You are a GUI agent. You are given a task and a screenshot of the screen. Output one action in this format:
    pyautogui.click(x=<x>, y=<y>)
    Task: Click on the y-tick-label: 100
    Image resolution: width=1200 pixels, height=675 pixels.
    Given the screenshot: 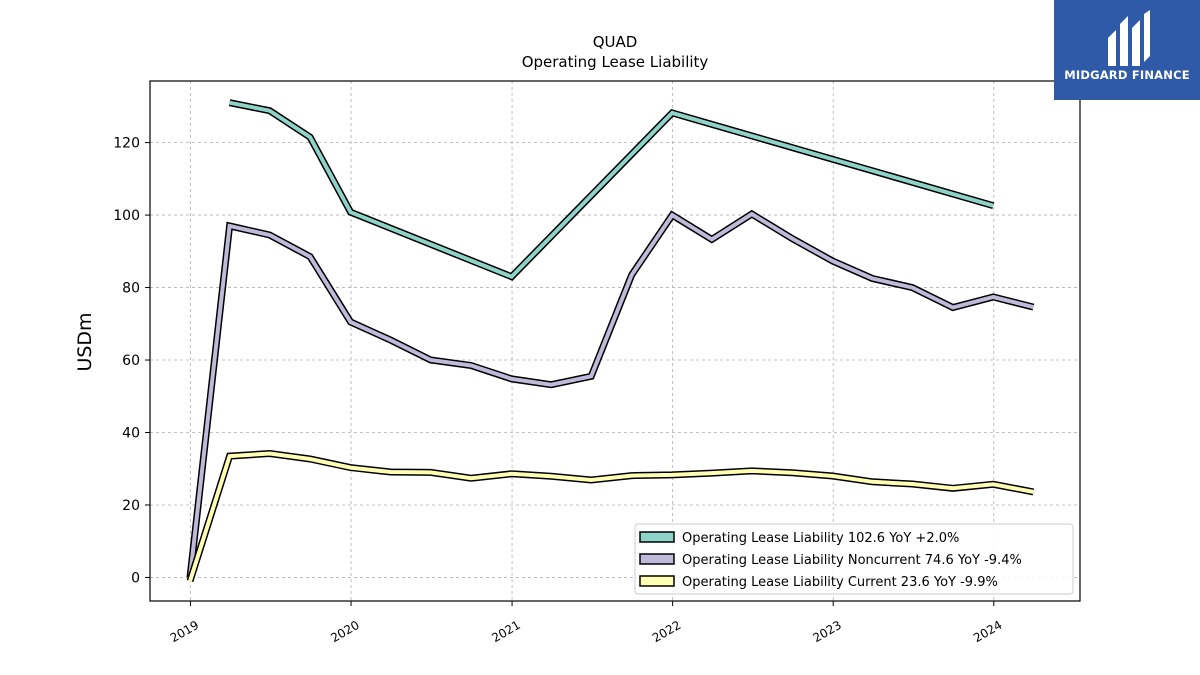 What is the action you would take?
    pyautogui.click(x=126, y=216)
    